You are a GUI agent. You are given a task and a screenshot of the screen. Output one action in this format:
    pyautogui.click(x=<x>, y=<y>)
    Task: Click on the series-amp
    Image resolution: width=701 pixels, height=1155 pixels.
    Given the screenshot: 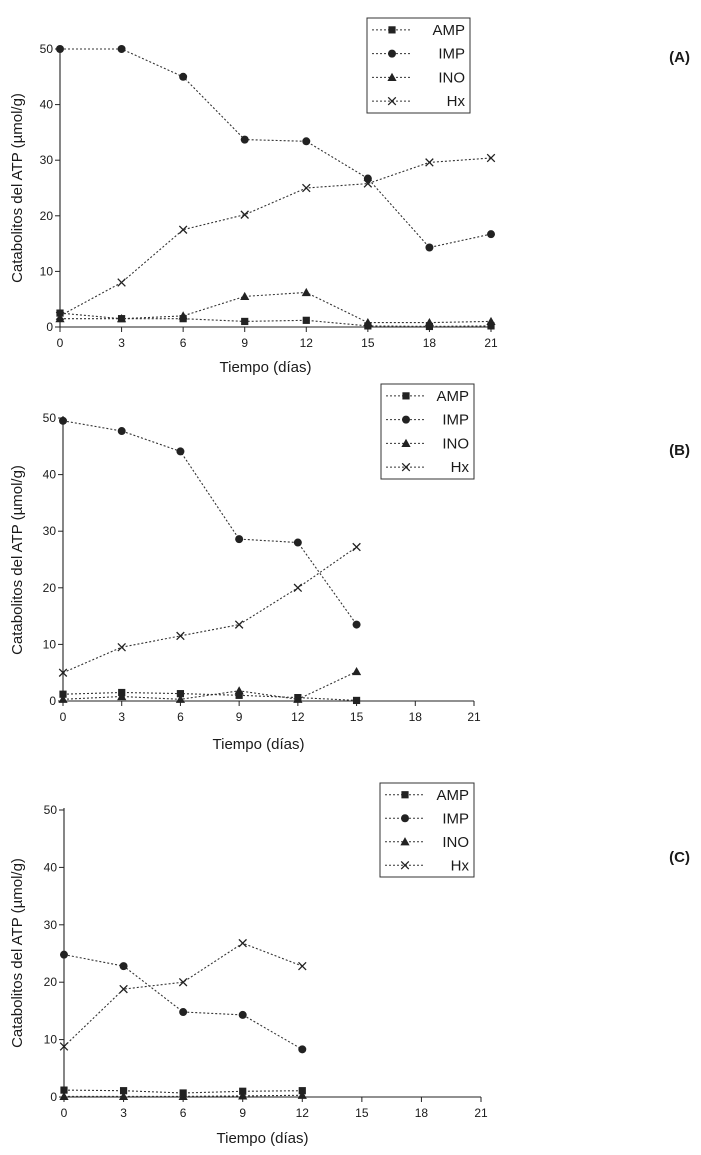 What is the action you would take?
    pyautogui.click(x=210, y=696)
    